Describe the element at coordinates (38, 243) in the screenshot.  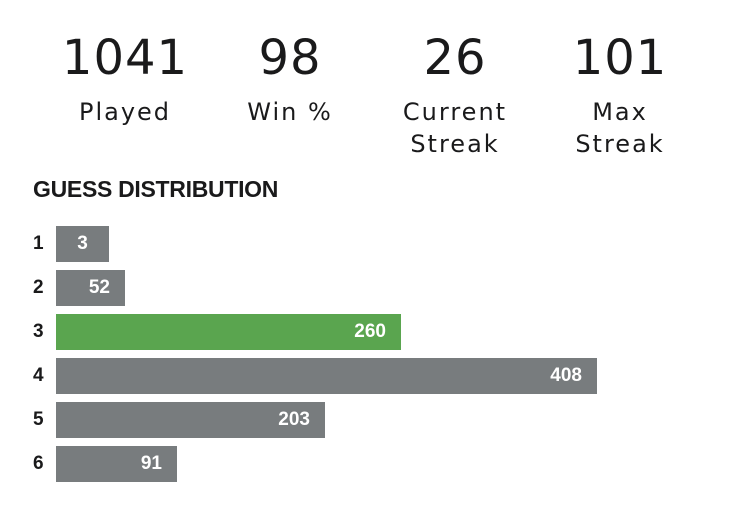
I see `guess-row-label: 1` at that location.